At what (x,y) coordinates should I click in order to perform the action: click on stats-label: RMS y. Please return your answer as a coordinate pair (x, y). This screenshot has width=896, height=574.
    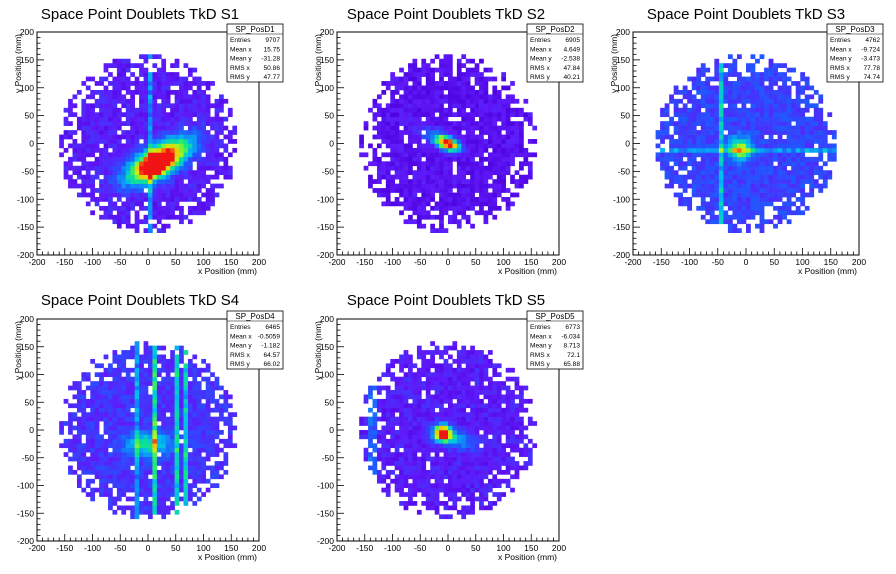
    Looking at the image, I should click on (540, 77).